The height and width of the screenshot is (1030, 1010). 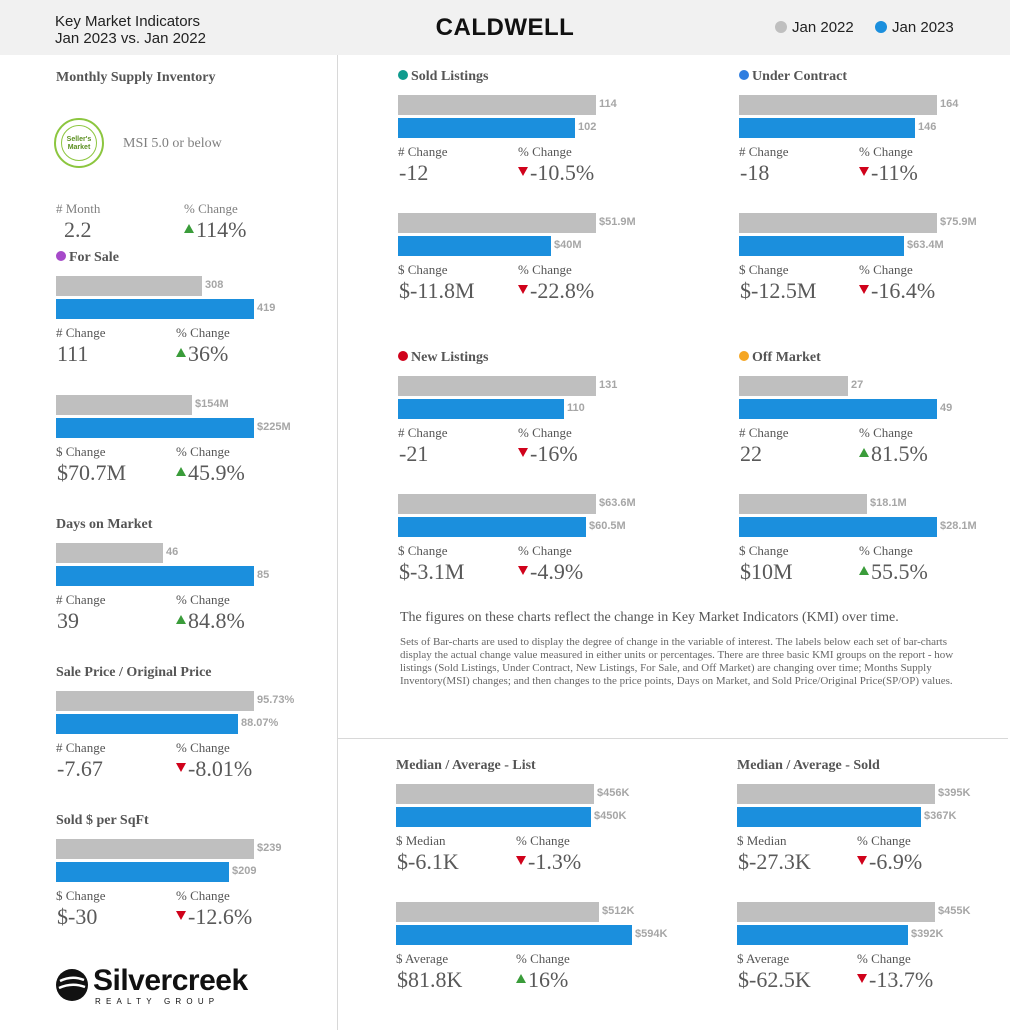 I want to click on kmi-chart-16-bar-cur, so click(x=829, y=817).